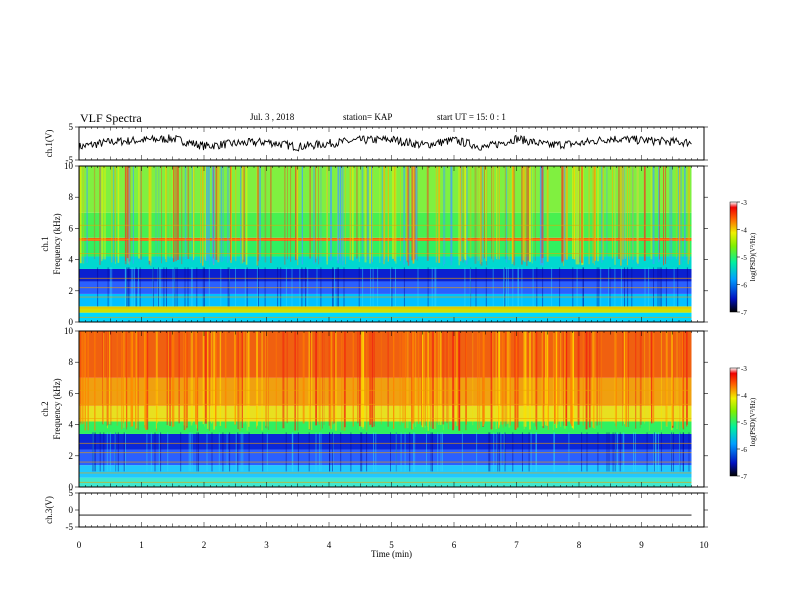  Describe the element at coordinates (71, 260) in the screenshot. I see `y-tick-label: 4` at that location.